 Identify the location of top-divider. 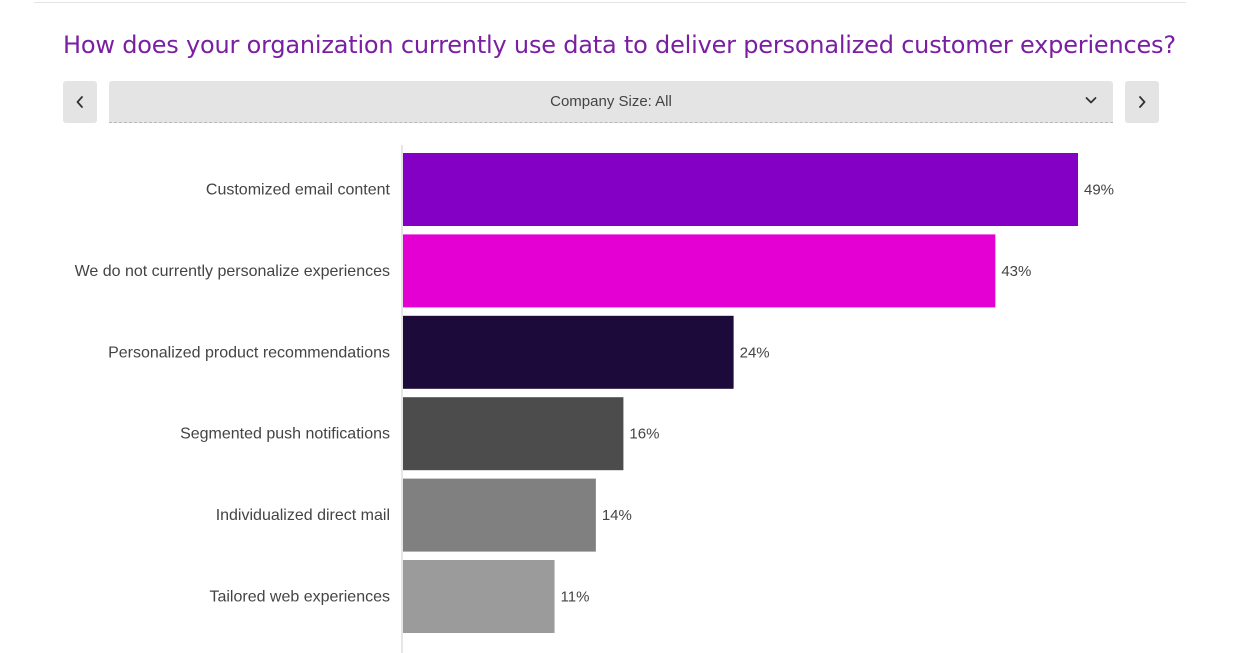
(610, 2).